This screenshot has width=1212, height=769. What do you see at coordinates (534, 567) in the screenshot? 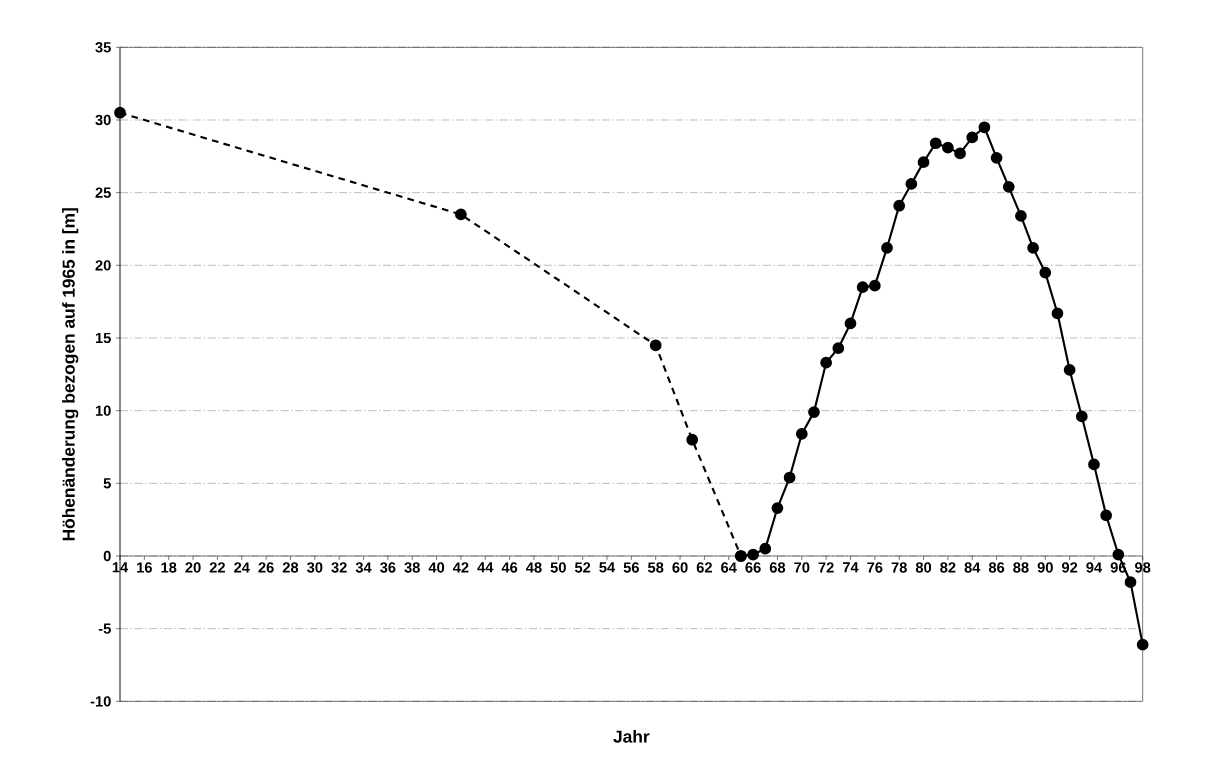
I see `x-tick-label: 48` at bounding box center [534, 567].